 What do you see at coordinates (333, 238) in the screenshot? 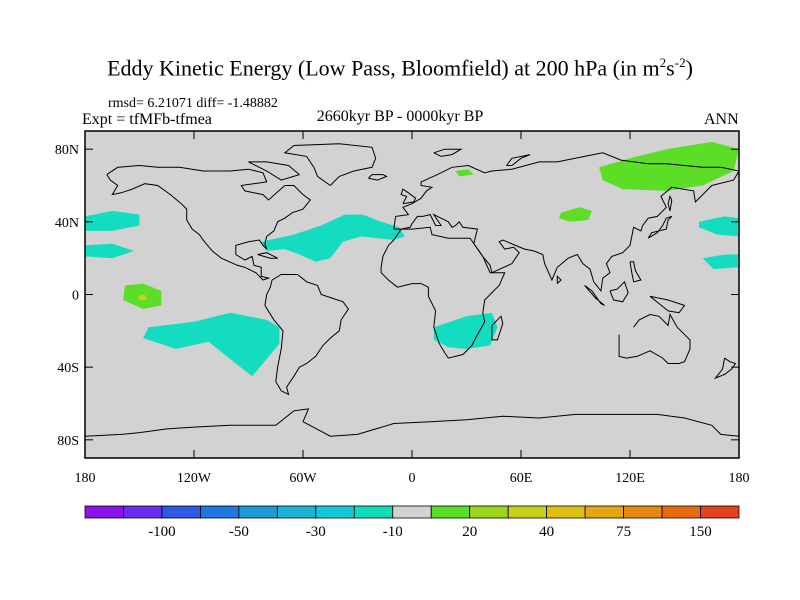
I see `region-north-atlantic-band` at bounding box center [333, 238].